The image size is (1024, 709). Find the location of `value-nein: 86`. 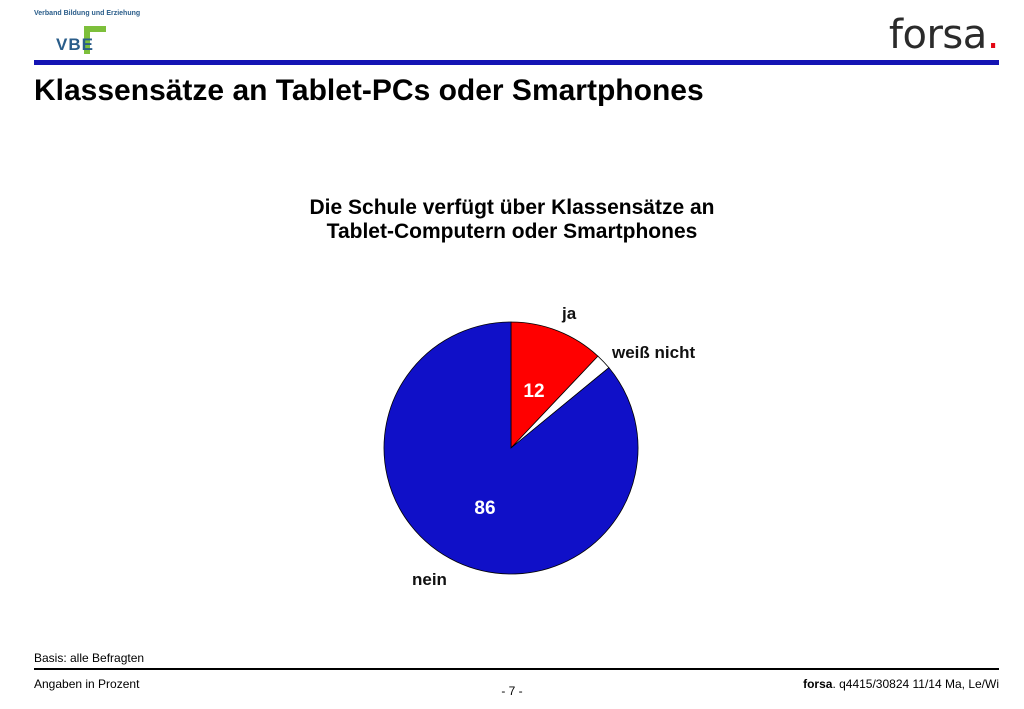

value-nein: 86 is located at coordinates (484, 508).